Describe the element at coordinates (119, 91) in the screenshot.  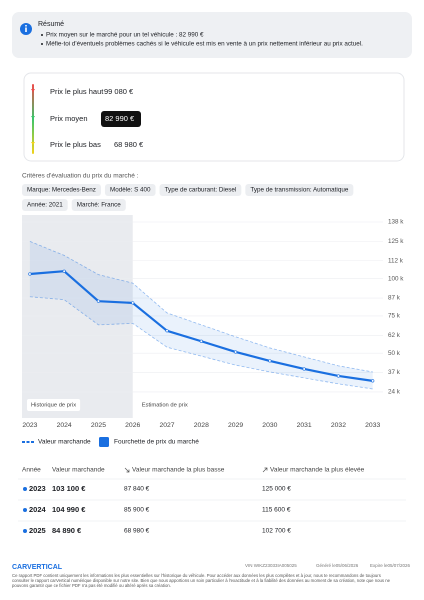
I see `price-value: 99 080 €` at that location.